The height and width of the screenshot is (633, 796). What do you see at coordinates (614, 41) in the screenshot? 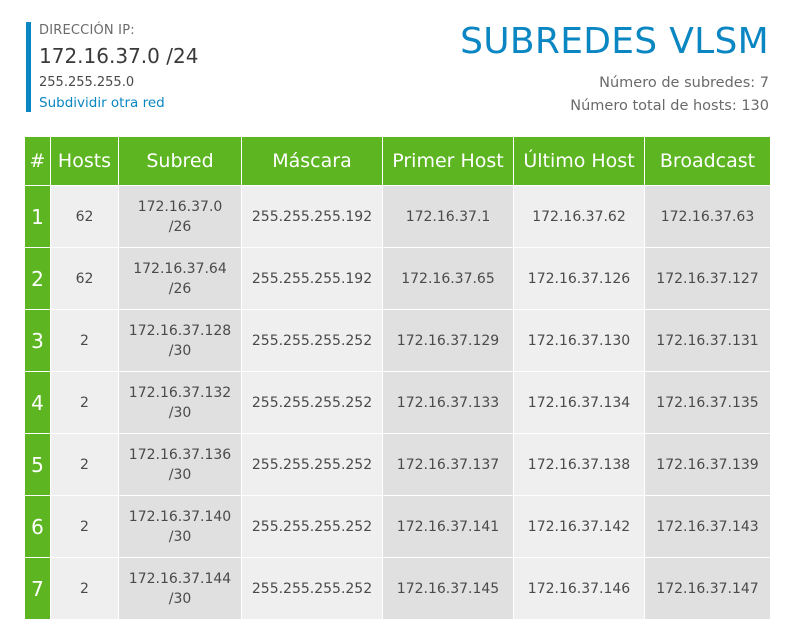
I see `page-title: SUBREDES VLSM` at bounding box center [614, 41].